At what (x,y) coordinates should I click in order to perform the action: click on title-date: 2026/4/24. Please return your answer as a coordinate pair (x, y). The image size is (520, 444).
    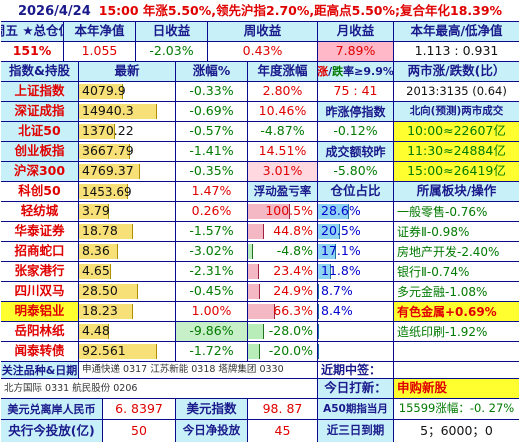
    Looking at the image, I should click on (54, 11).